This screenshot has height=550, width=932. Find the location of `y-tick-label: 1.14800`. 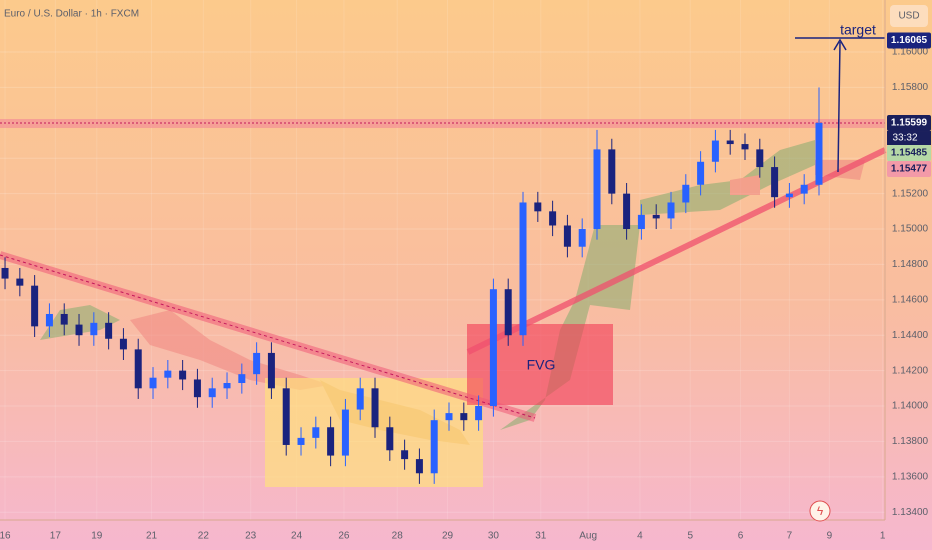

y-tick-label: 1.14800 is located at coordinates (910, 264).